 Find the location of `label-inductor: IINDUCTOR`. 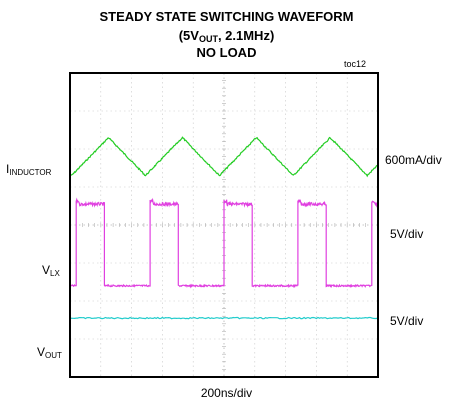

label-inductor: IINDUCTOR is located at coordinates (29, 169).